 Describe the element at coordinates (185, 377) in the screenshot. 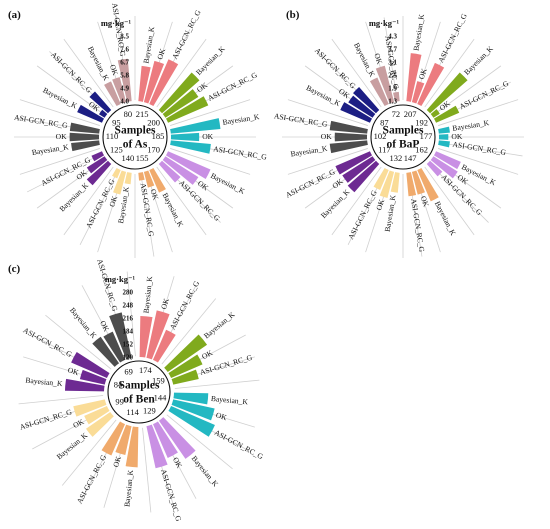

I see `bar-159-asi-gcn-rc-g` at that location.